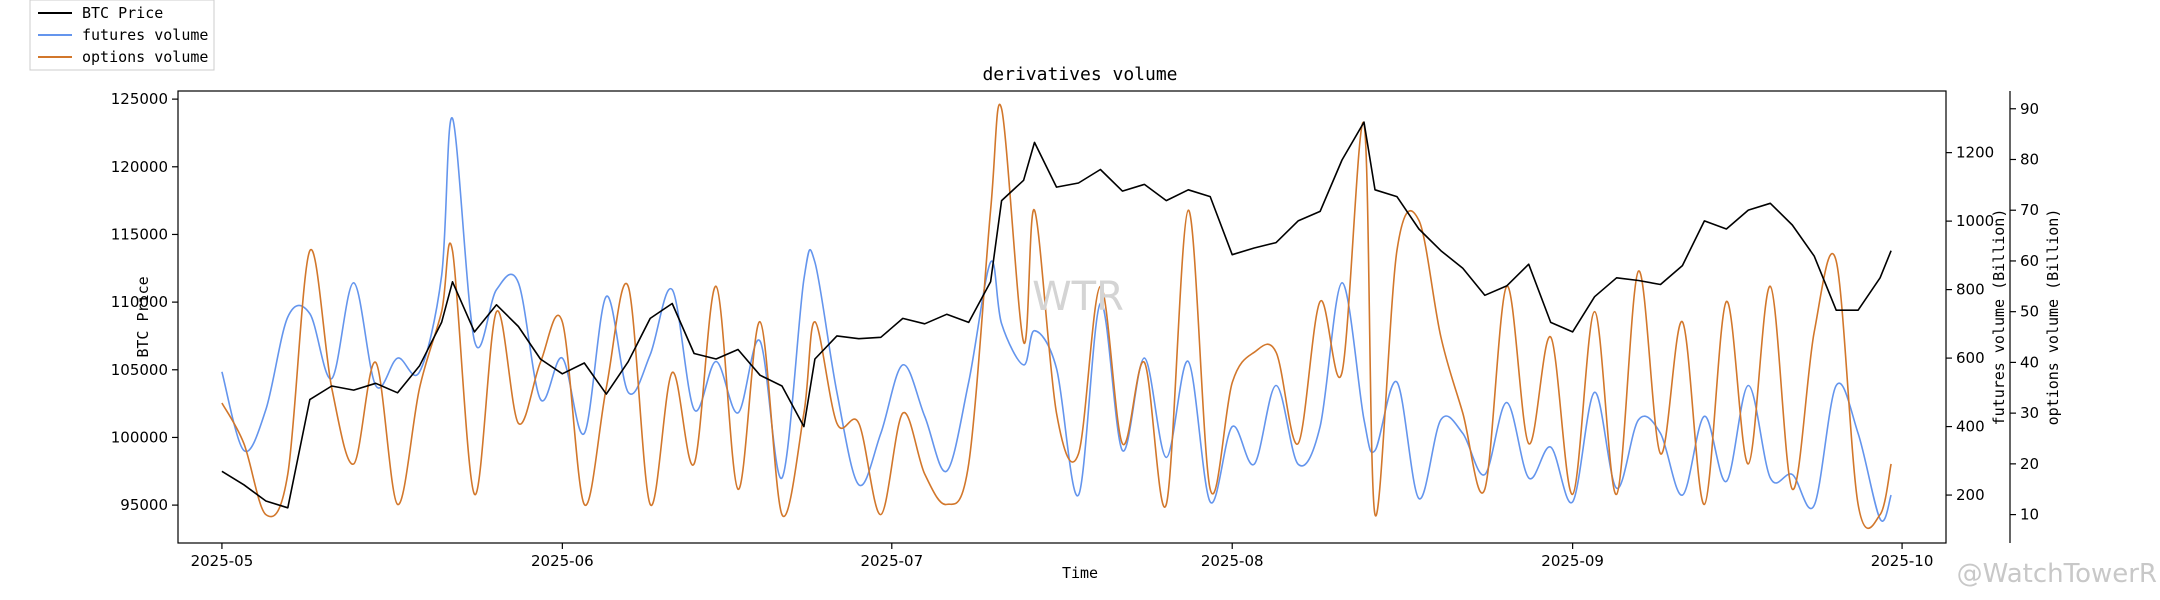  What do you see at coordinates (1970, 427) in the screenshot?
I see `y-right1-tick-label: 400` at bounding box center [1970, 427].